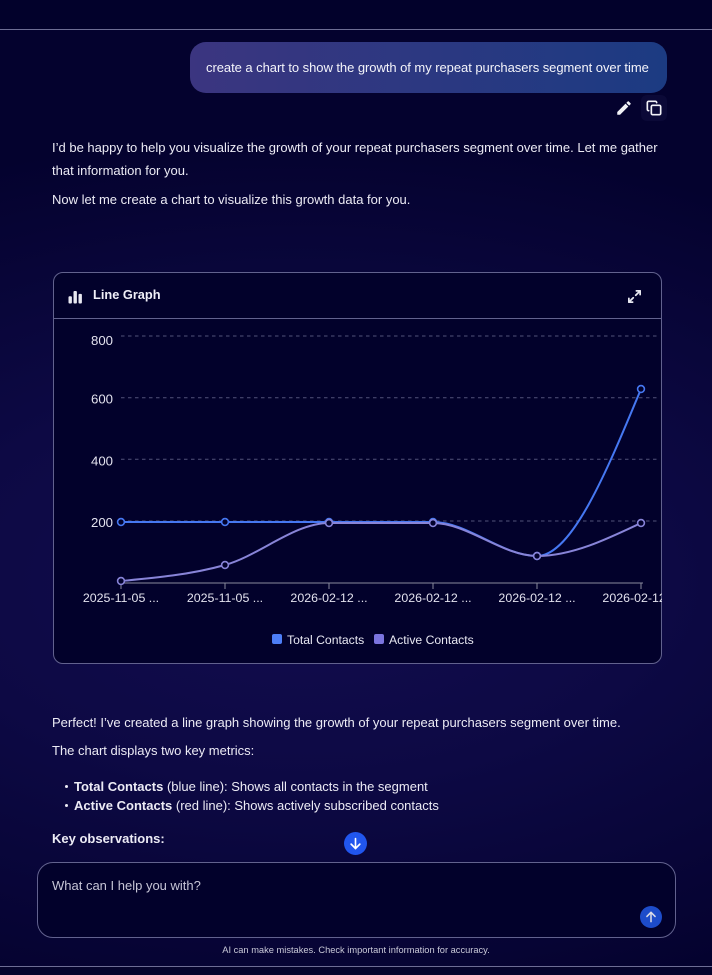 Image resolution: width=712 pixels, height=975 pixels. Describe the element at coordinates (102, 522) in the screenshot. I see `svg-text: 200` at that location.